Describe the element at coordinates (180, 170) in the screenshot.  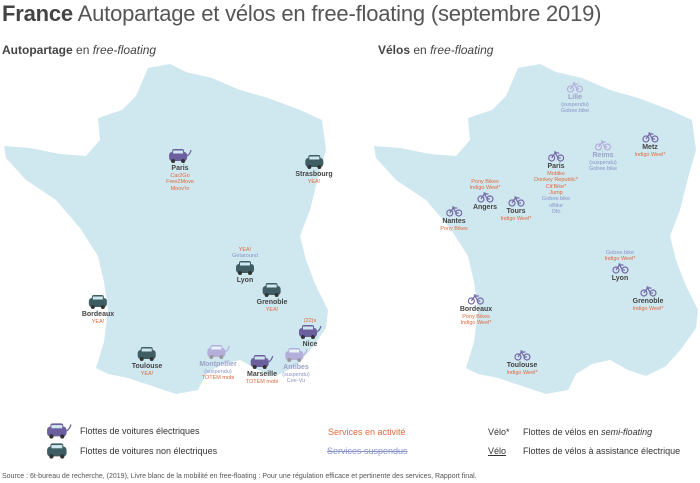
I see `marker-paris: Paris Car2Go Free2Move Moov'in` at that location.